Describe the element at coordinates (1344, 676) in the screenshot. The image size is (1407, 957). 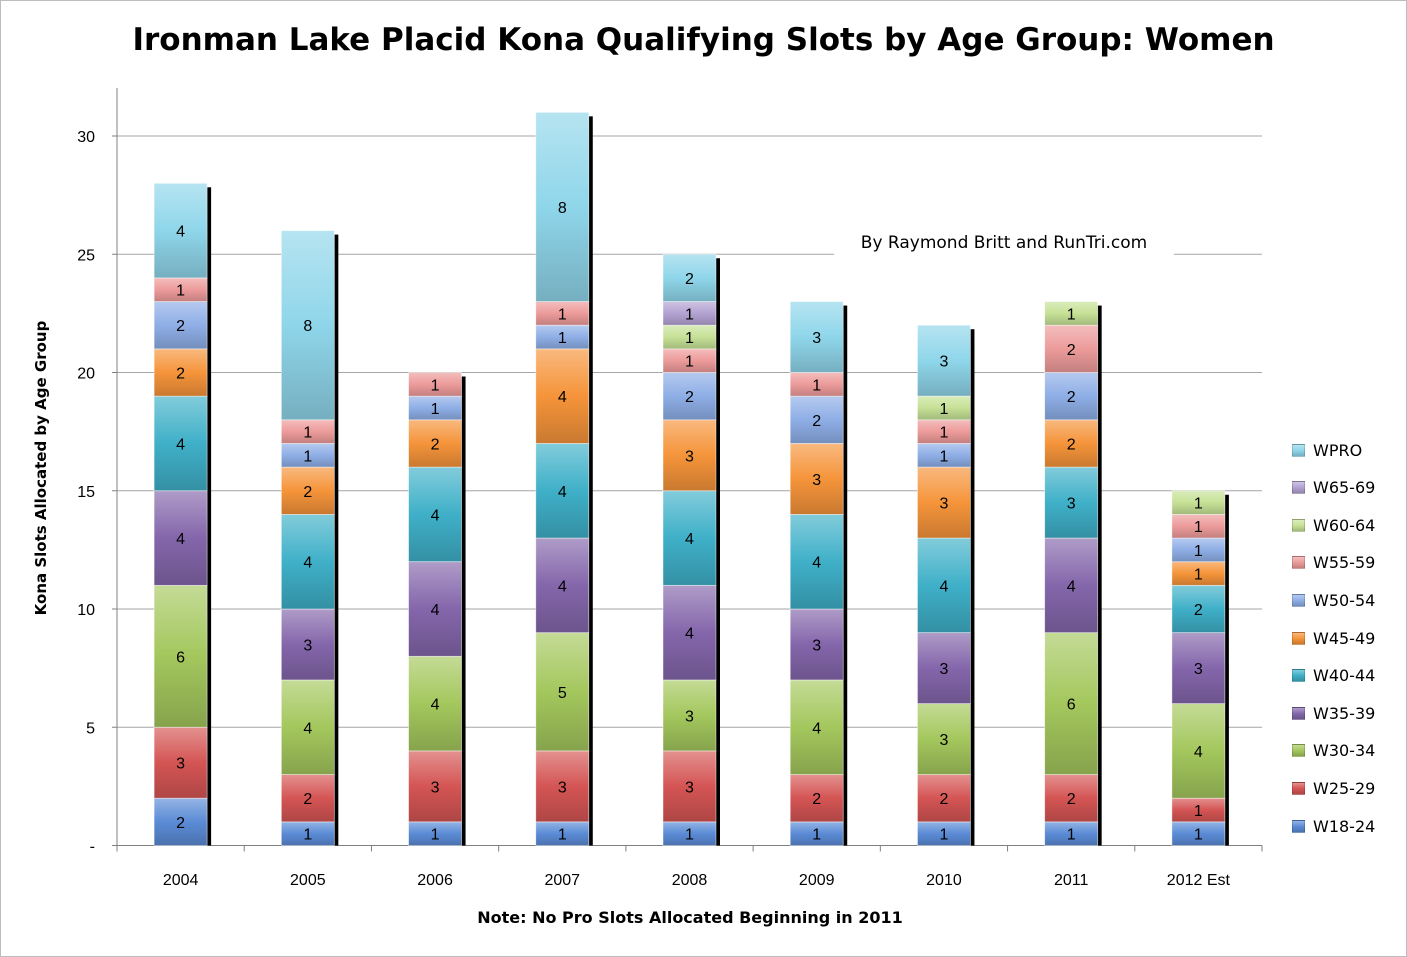
I see `legend-label: W40-44` at that location.